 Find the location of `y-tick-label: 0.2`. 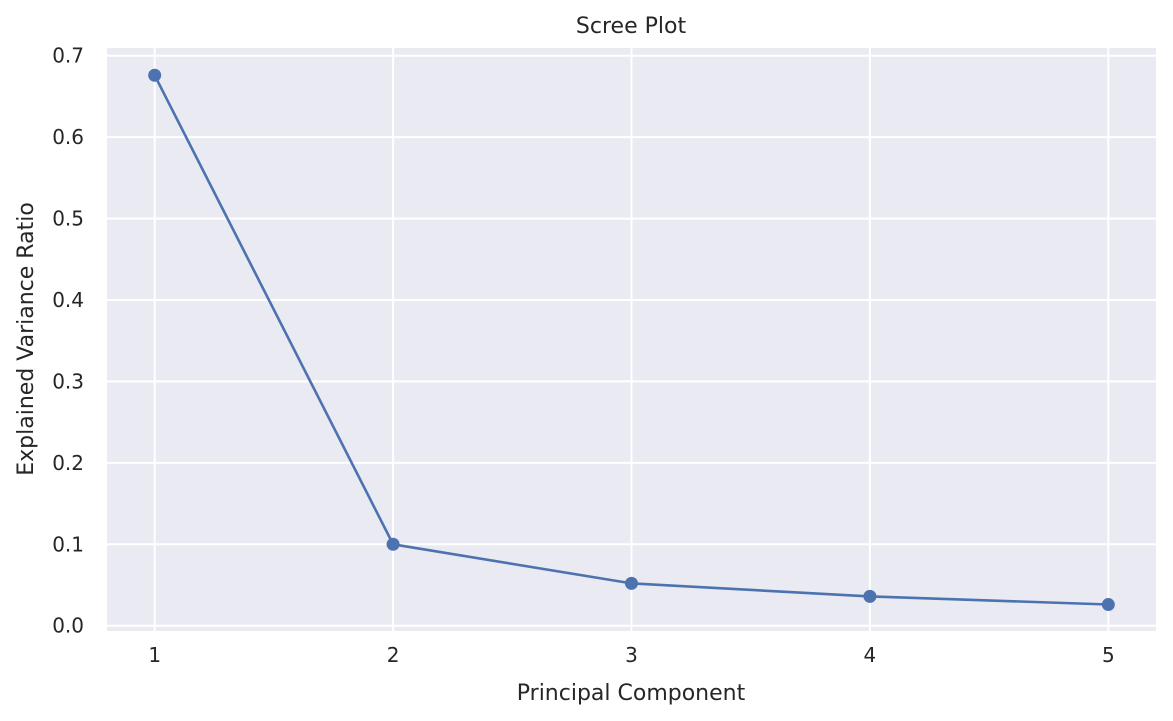

y-tick-label: 0.2 is located at coordinates (68, 463).